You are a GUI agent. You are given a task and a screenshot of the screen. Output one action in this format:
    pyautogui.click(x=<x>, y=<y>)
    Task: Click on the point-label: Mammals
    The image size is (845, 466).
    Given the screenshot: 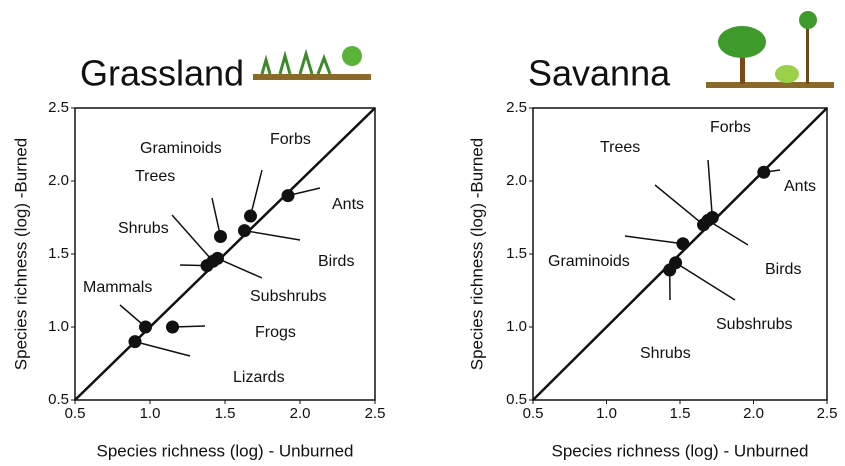 What is the action you would take?
    pyautogui.click(x=117, y=287)
    